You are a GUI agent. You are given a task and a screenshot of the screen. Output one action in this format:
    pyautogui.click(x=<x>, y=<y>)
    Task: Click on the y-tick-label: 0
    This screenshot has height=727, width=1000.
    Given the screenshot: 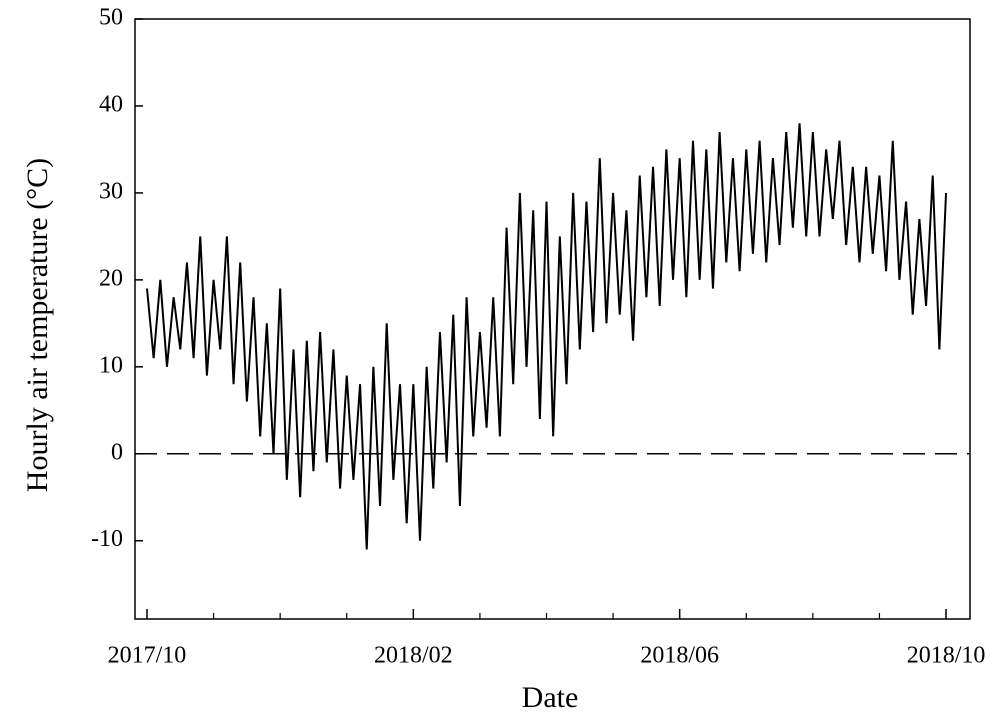 What is the action you would take?
    pyautogui.click(x=117, y=452)
    